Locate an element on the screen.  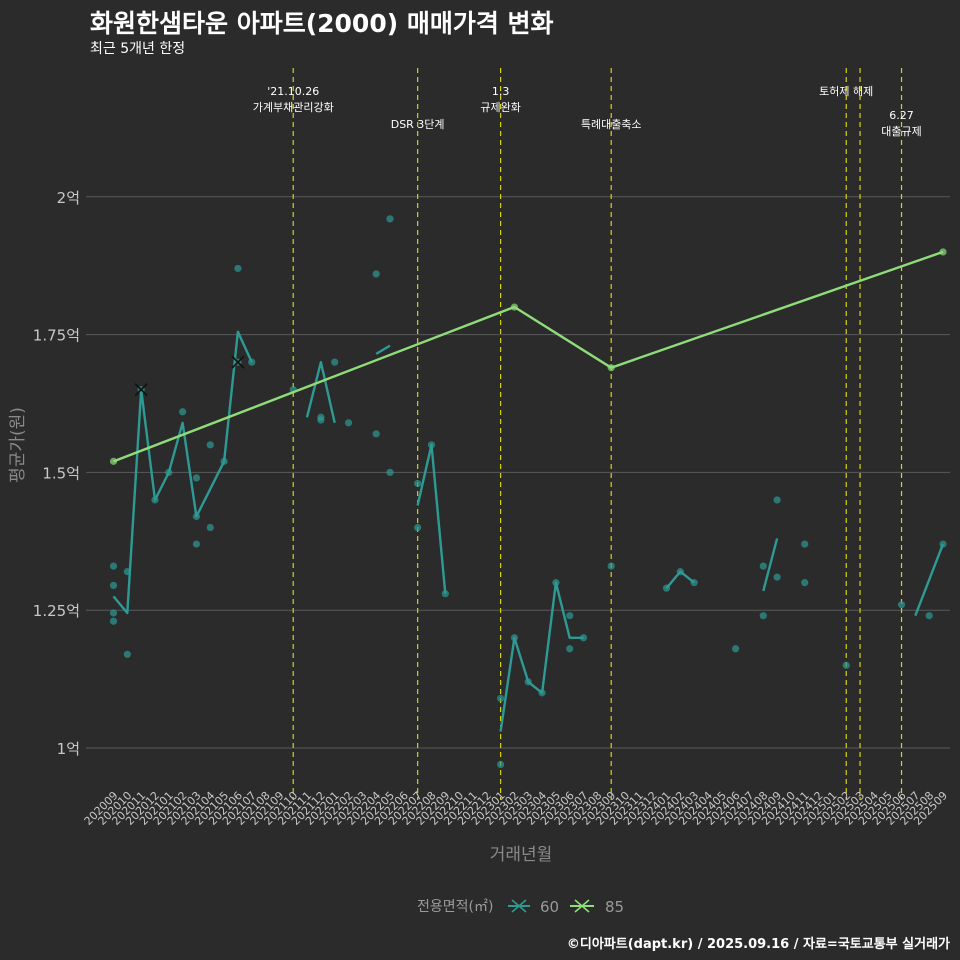
event-label: 특례대출축소 is located at coordinates (611, 124).